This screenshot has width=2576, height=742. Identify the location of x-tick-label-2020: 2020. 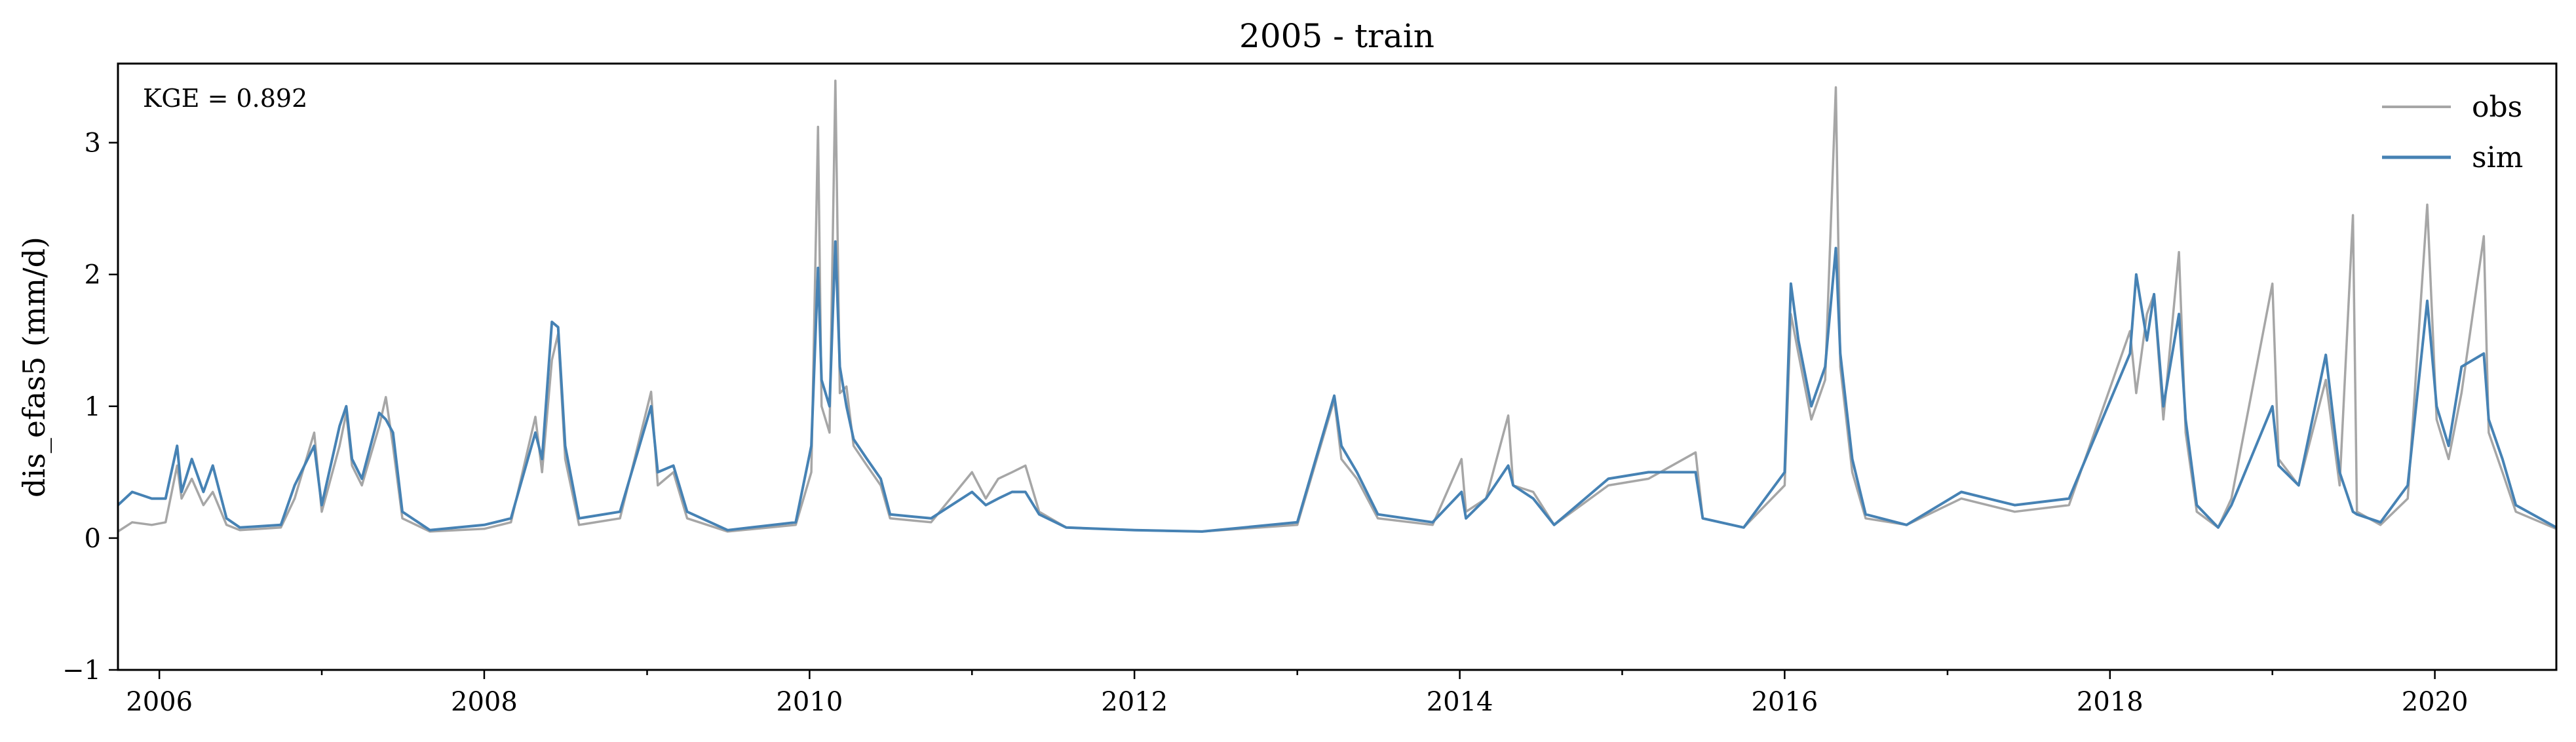
(2435, 702).